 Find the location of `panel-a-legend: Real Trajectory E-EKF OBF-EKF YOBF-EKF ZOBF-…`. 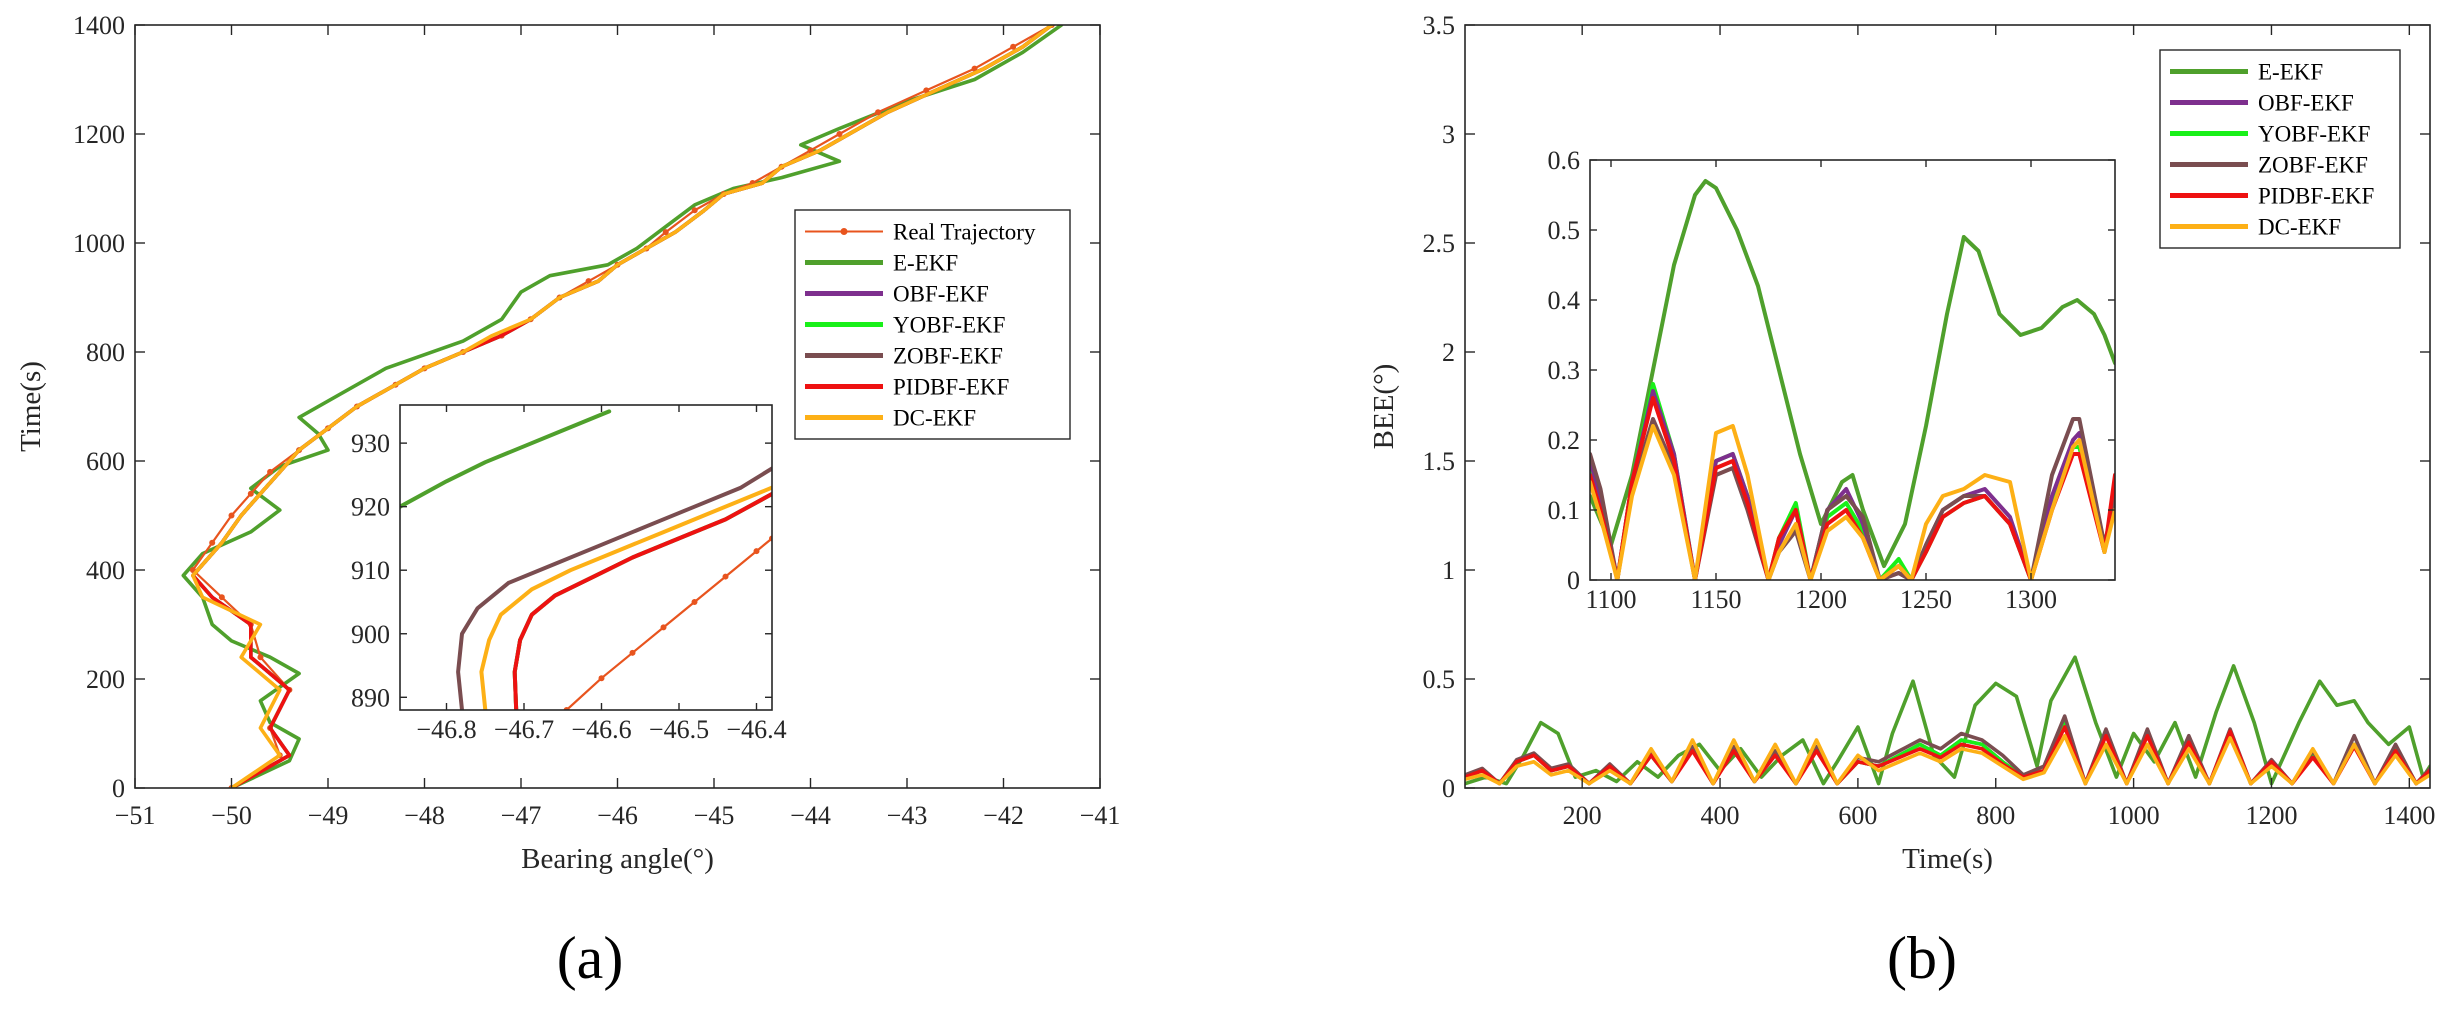

panel-a-legend: Real Trajectory E-EKF OBF-EKF YOBF-EKF ZOBF-… is located at coordinates (932, 324).